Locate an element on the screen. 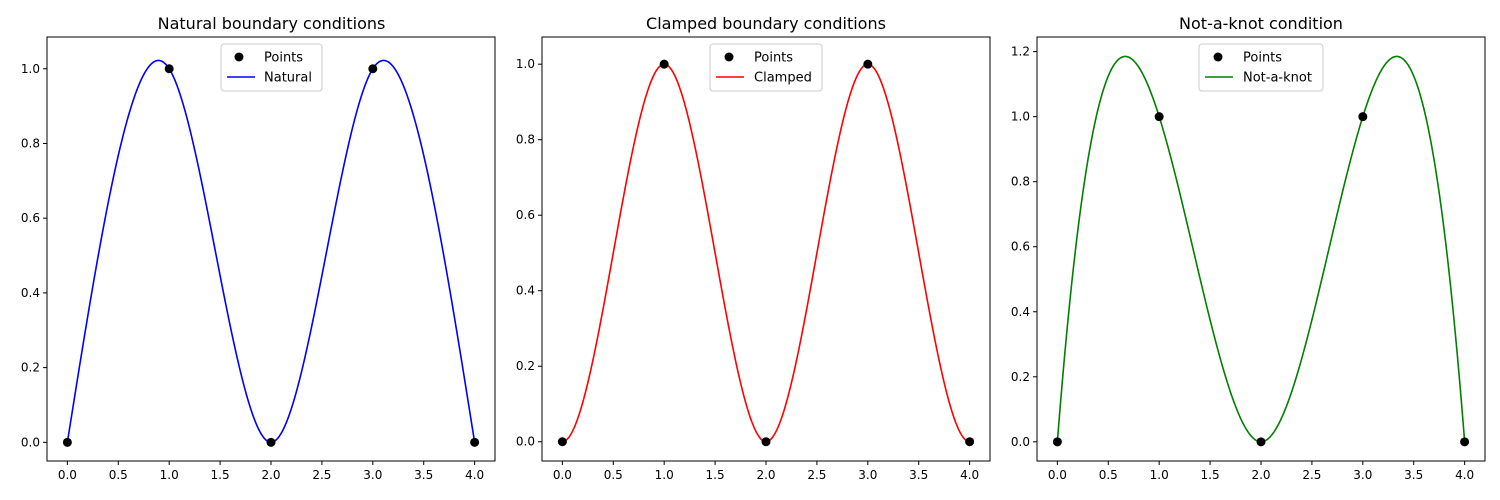  legend-curve-label: Clamped is located at coordinates (783, 78).